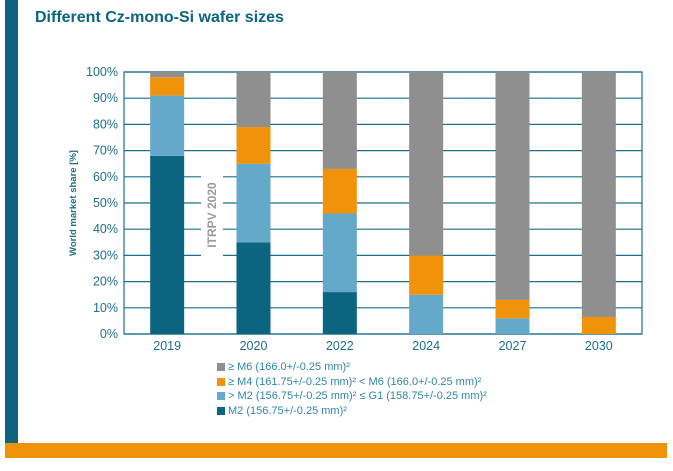 This screenshot has height=471, width=673. What do you see at coordinates (167, 346) in the screenshot?
I see `x-tick-label: 2019` at bounding box center [167, 346].